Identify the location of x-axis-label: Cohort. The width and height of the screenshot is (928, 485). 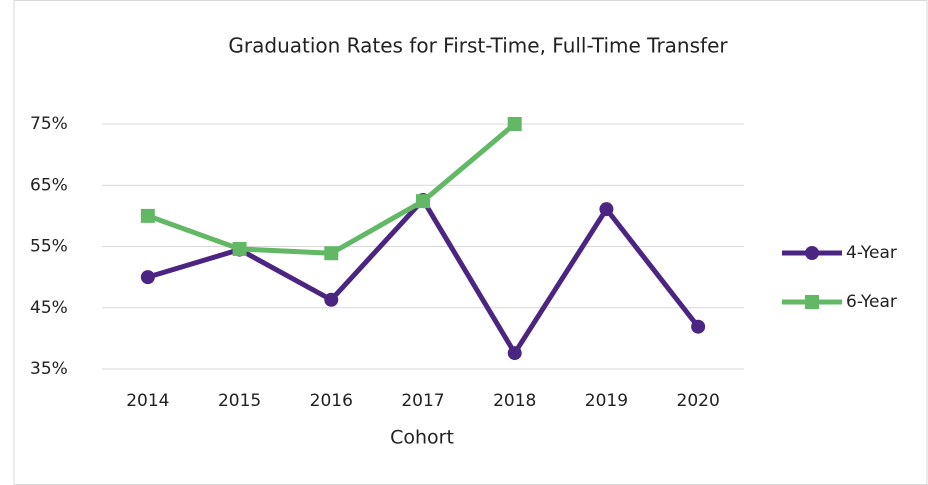
(422, 438).